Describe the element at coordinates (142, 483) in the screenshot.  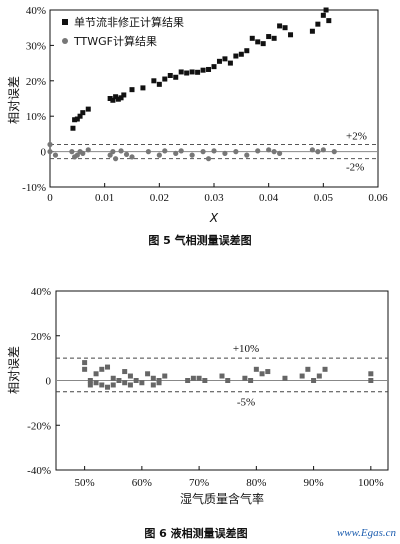
I see `chart2-x-tick-label: 60%` at that location.